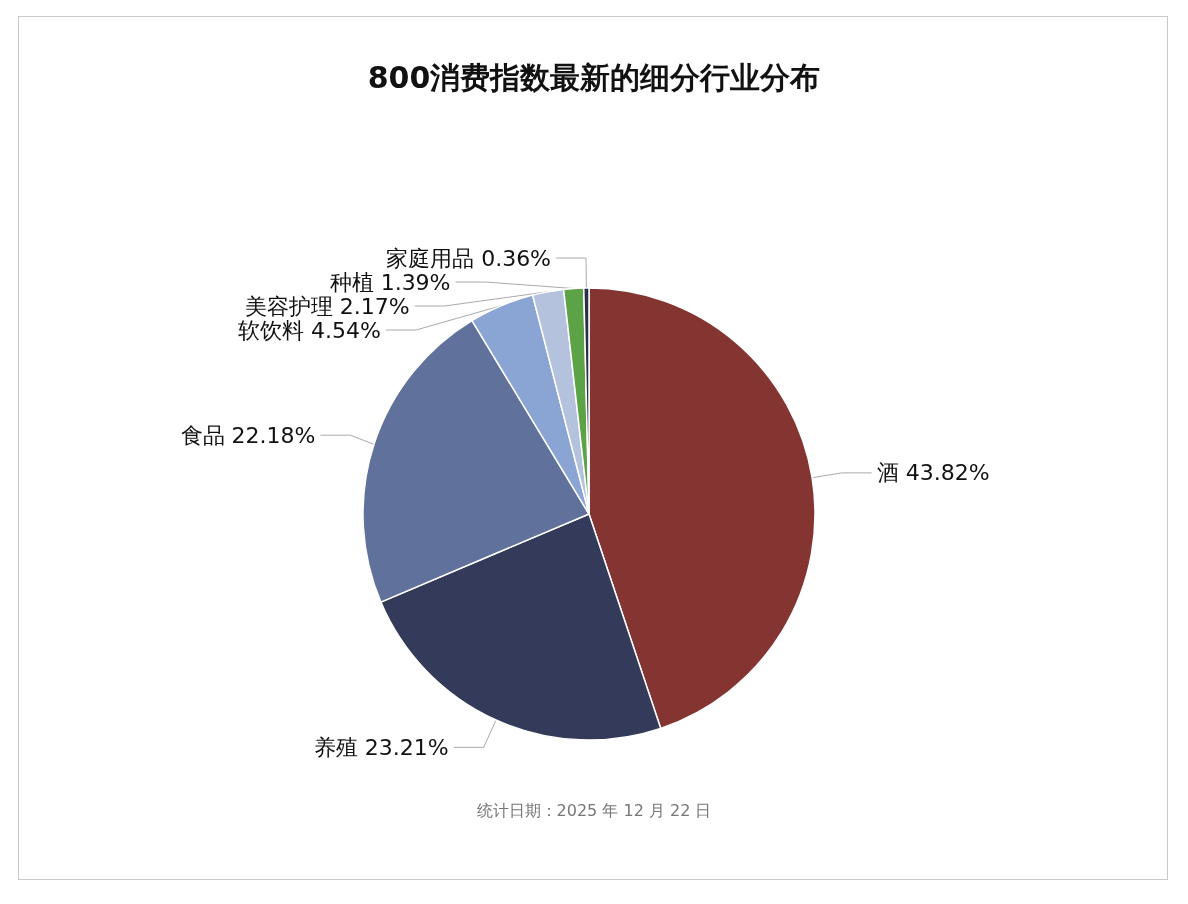 Image resolution: width=1188 pixels, height=904 pixels. What do you see at coordinates (594, 810) in the screenshot?
I see `text: 统计日期：2025 年 12 月 22 日` at bounding box center [594, 810].